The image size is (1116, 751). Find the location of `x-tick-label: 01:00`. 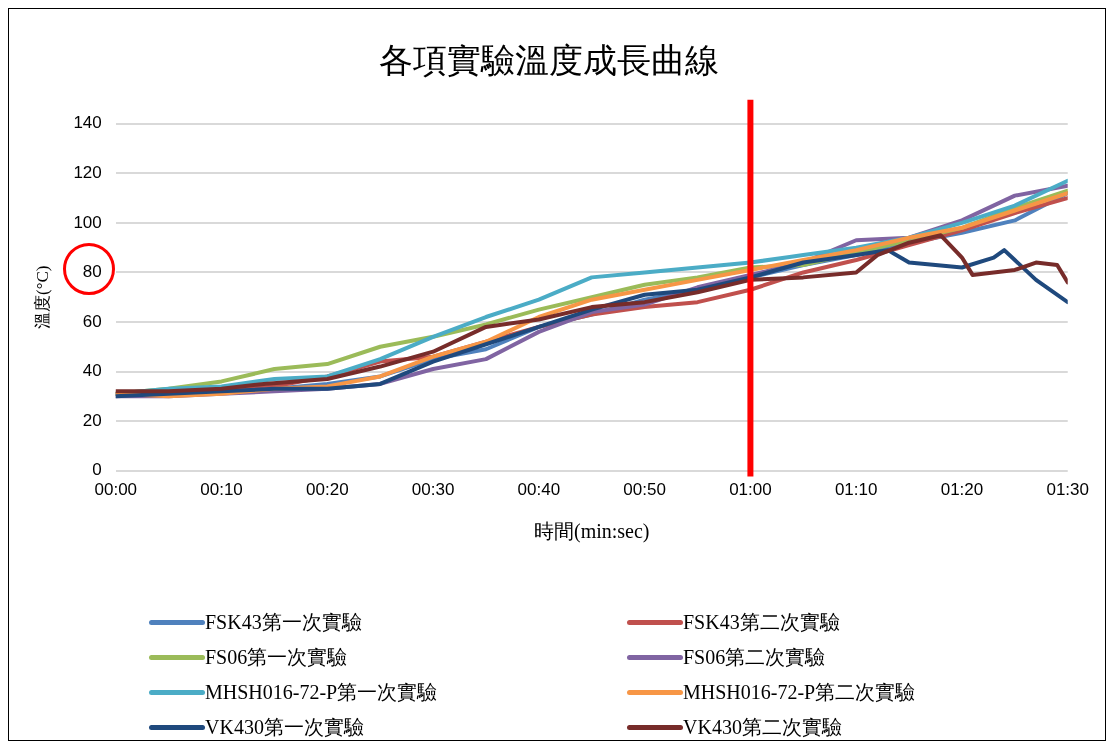

x-tick-label: 01:00 is located at coordinates (750, 490).